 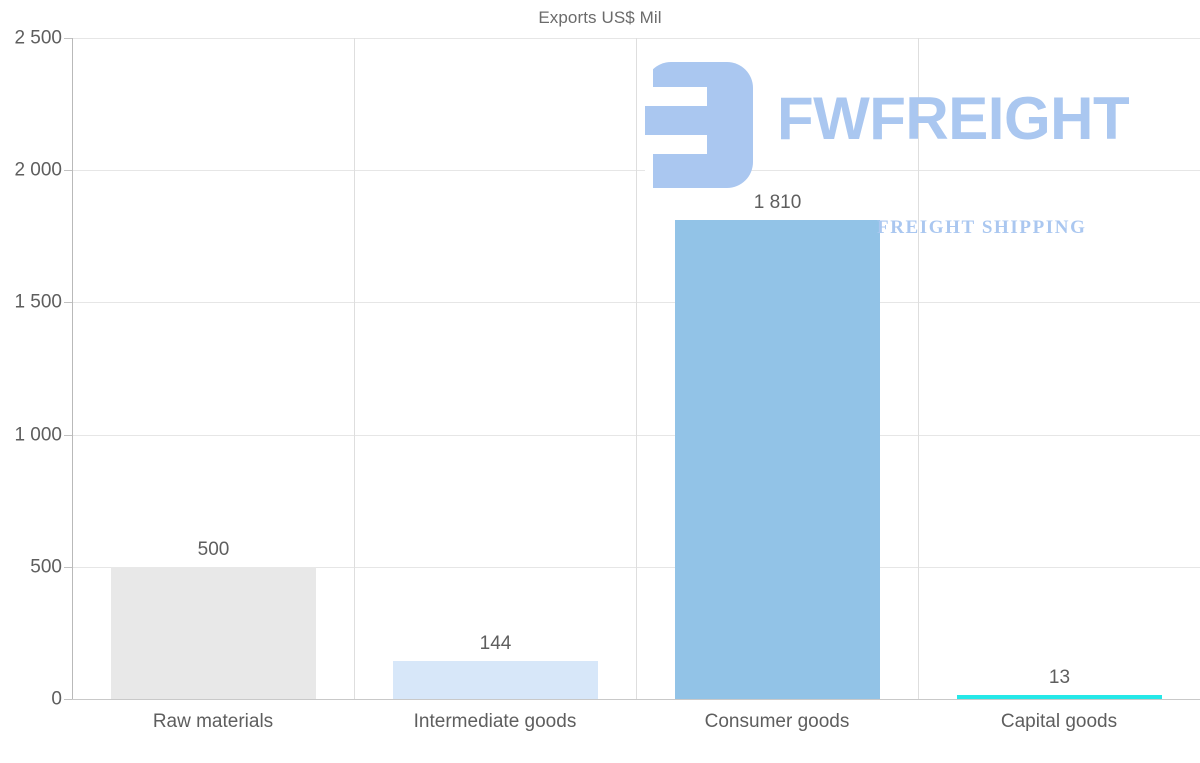 What do you see at coordinates (777, 721) in the screenshot?
I see `x-tick-label: Consumer goods` at bounding box center [777, 721].